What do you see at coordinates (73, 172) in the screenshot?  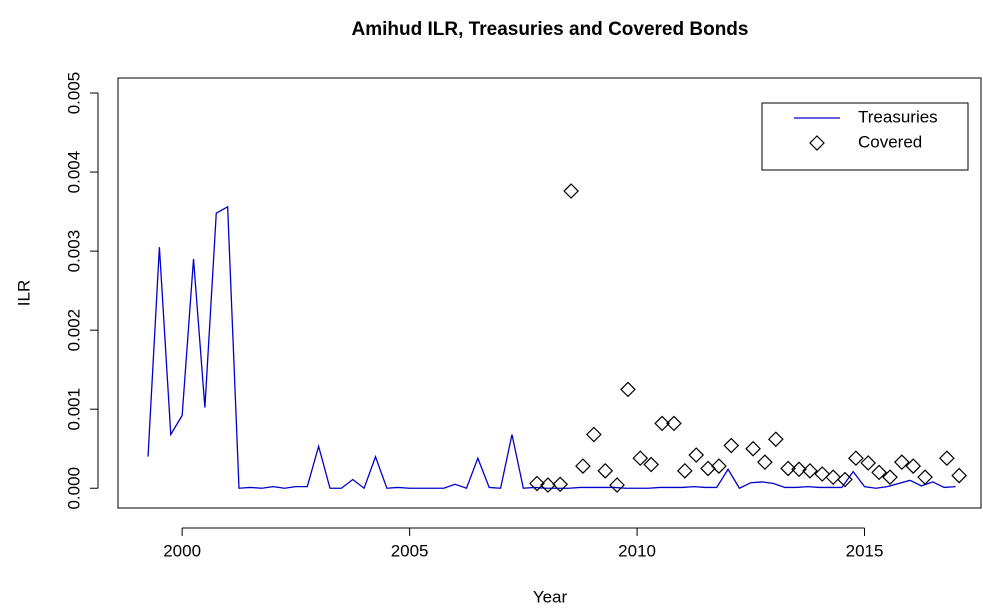 I see `y-tick-label: 0.004` at bounding box center [73, 172].